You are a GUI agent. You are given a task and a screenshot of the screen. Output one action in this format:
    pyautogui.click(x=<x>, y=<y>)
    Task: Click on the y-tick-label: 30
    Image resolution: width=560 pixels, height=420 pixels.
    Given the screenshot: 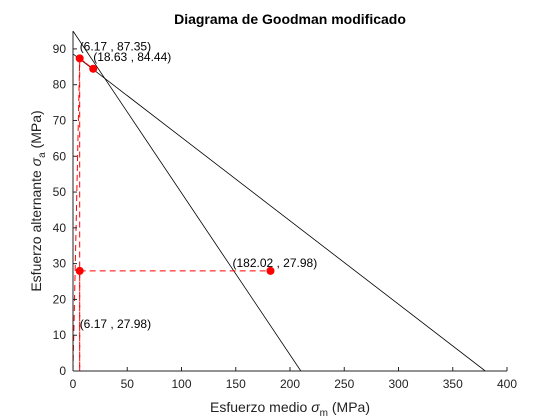 What is the action you would take?
    pyautogui.click(x=60, y=264)
    